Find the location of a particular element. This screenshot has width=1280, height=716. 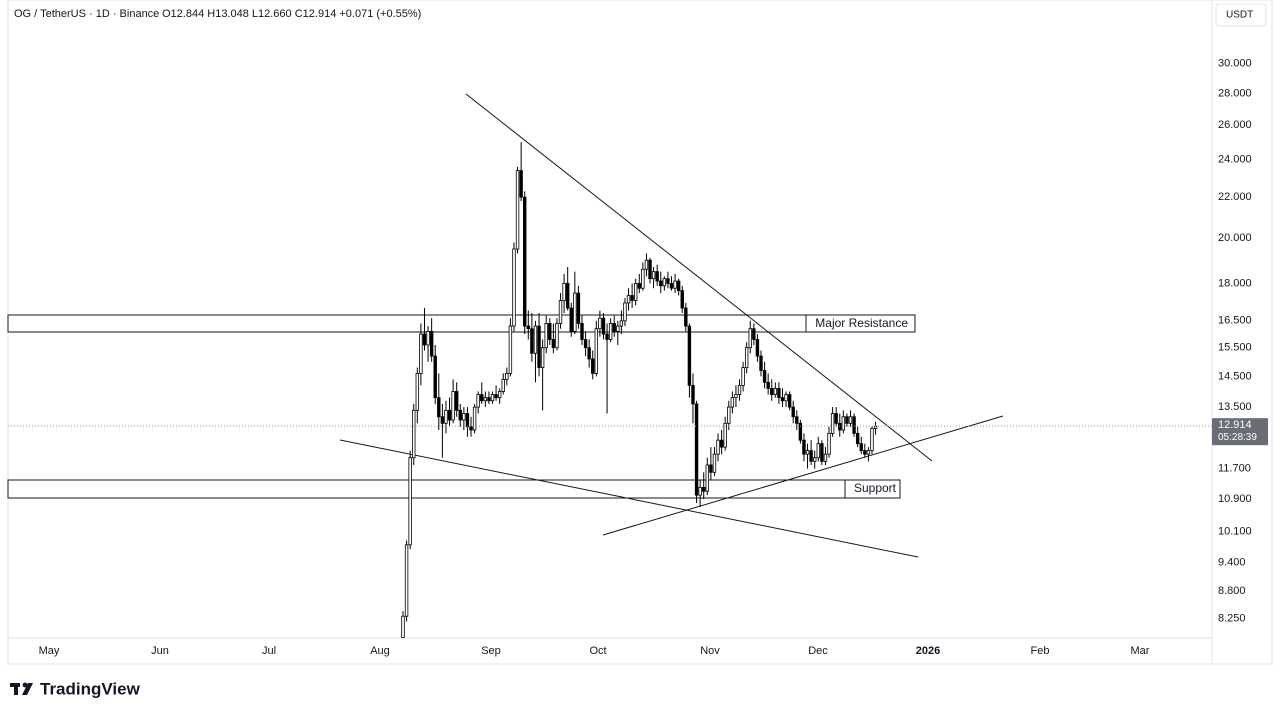

y-tick-label: 11.700 is located at coordinates (1234, 469).